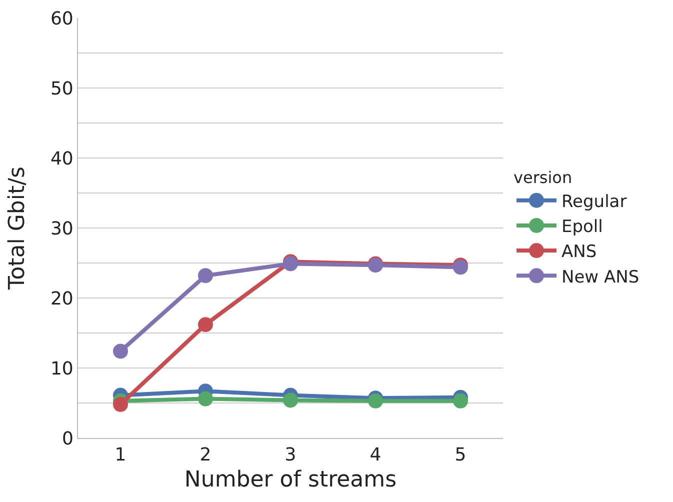  I want to click on y-tick-label: 20, so click(62, 299).